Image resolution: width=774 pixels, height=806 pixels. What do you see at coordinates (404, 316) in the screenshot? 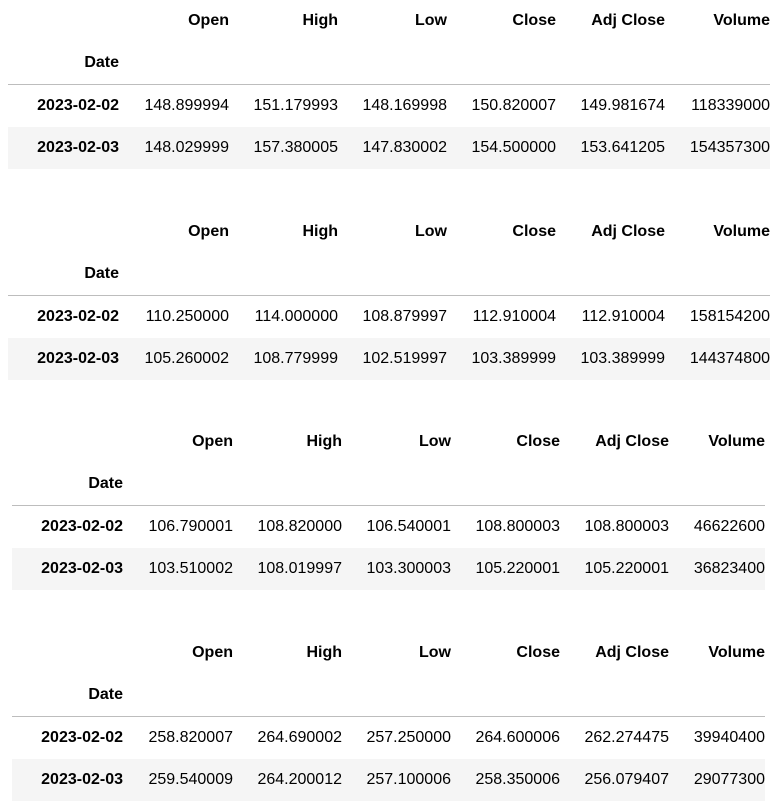
I see `cell-low: 108.879997` at bounding box center [404, 316].